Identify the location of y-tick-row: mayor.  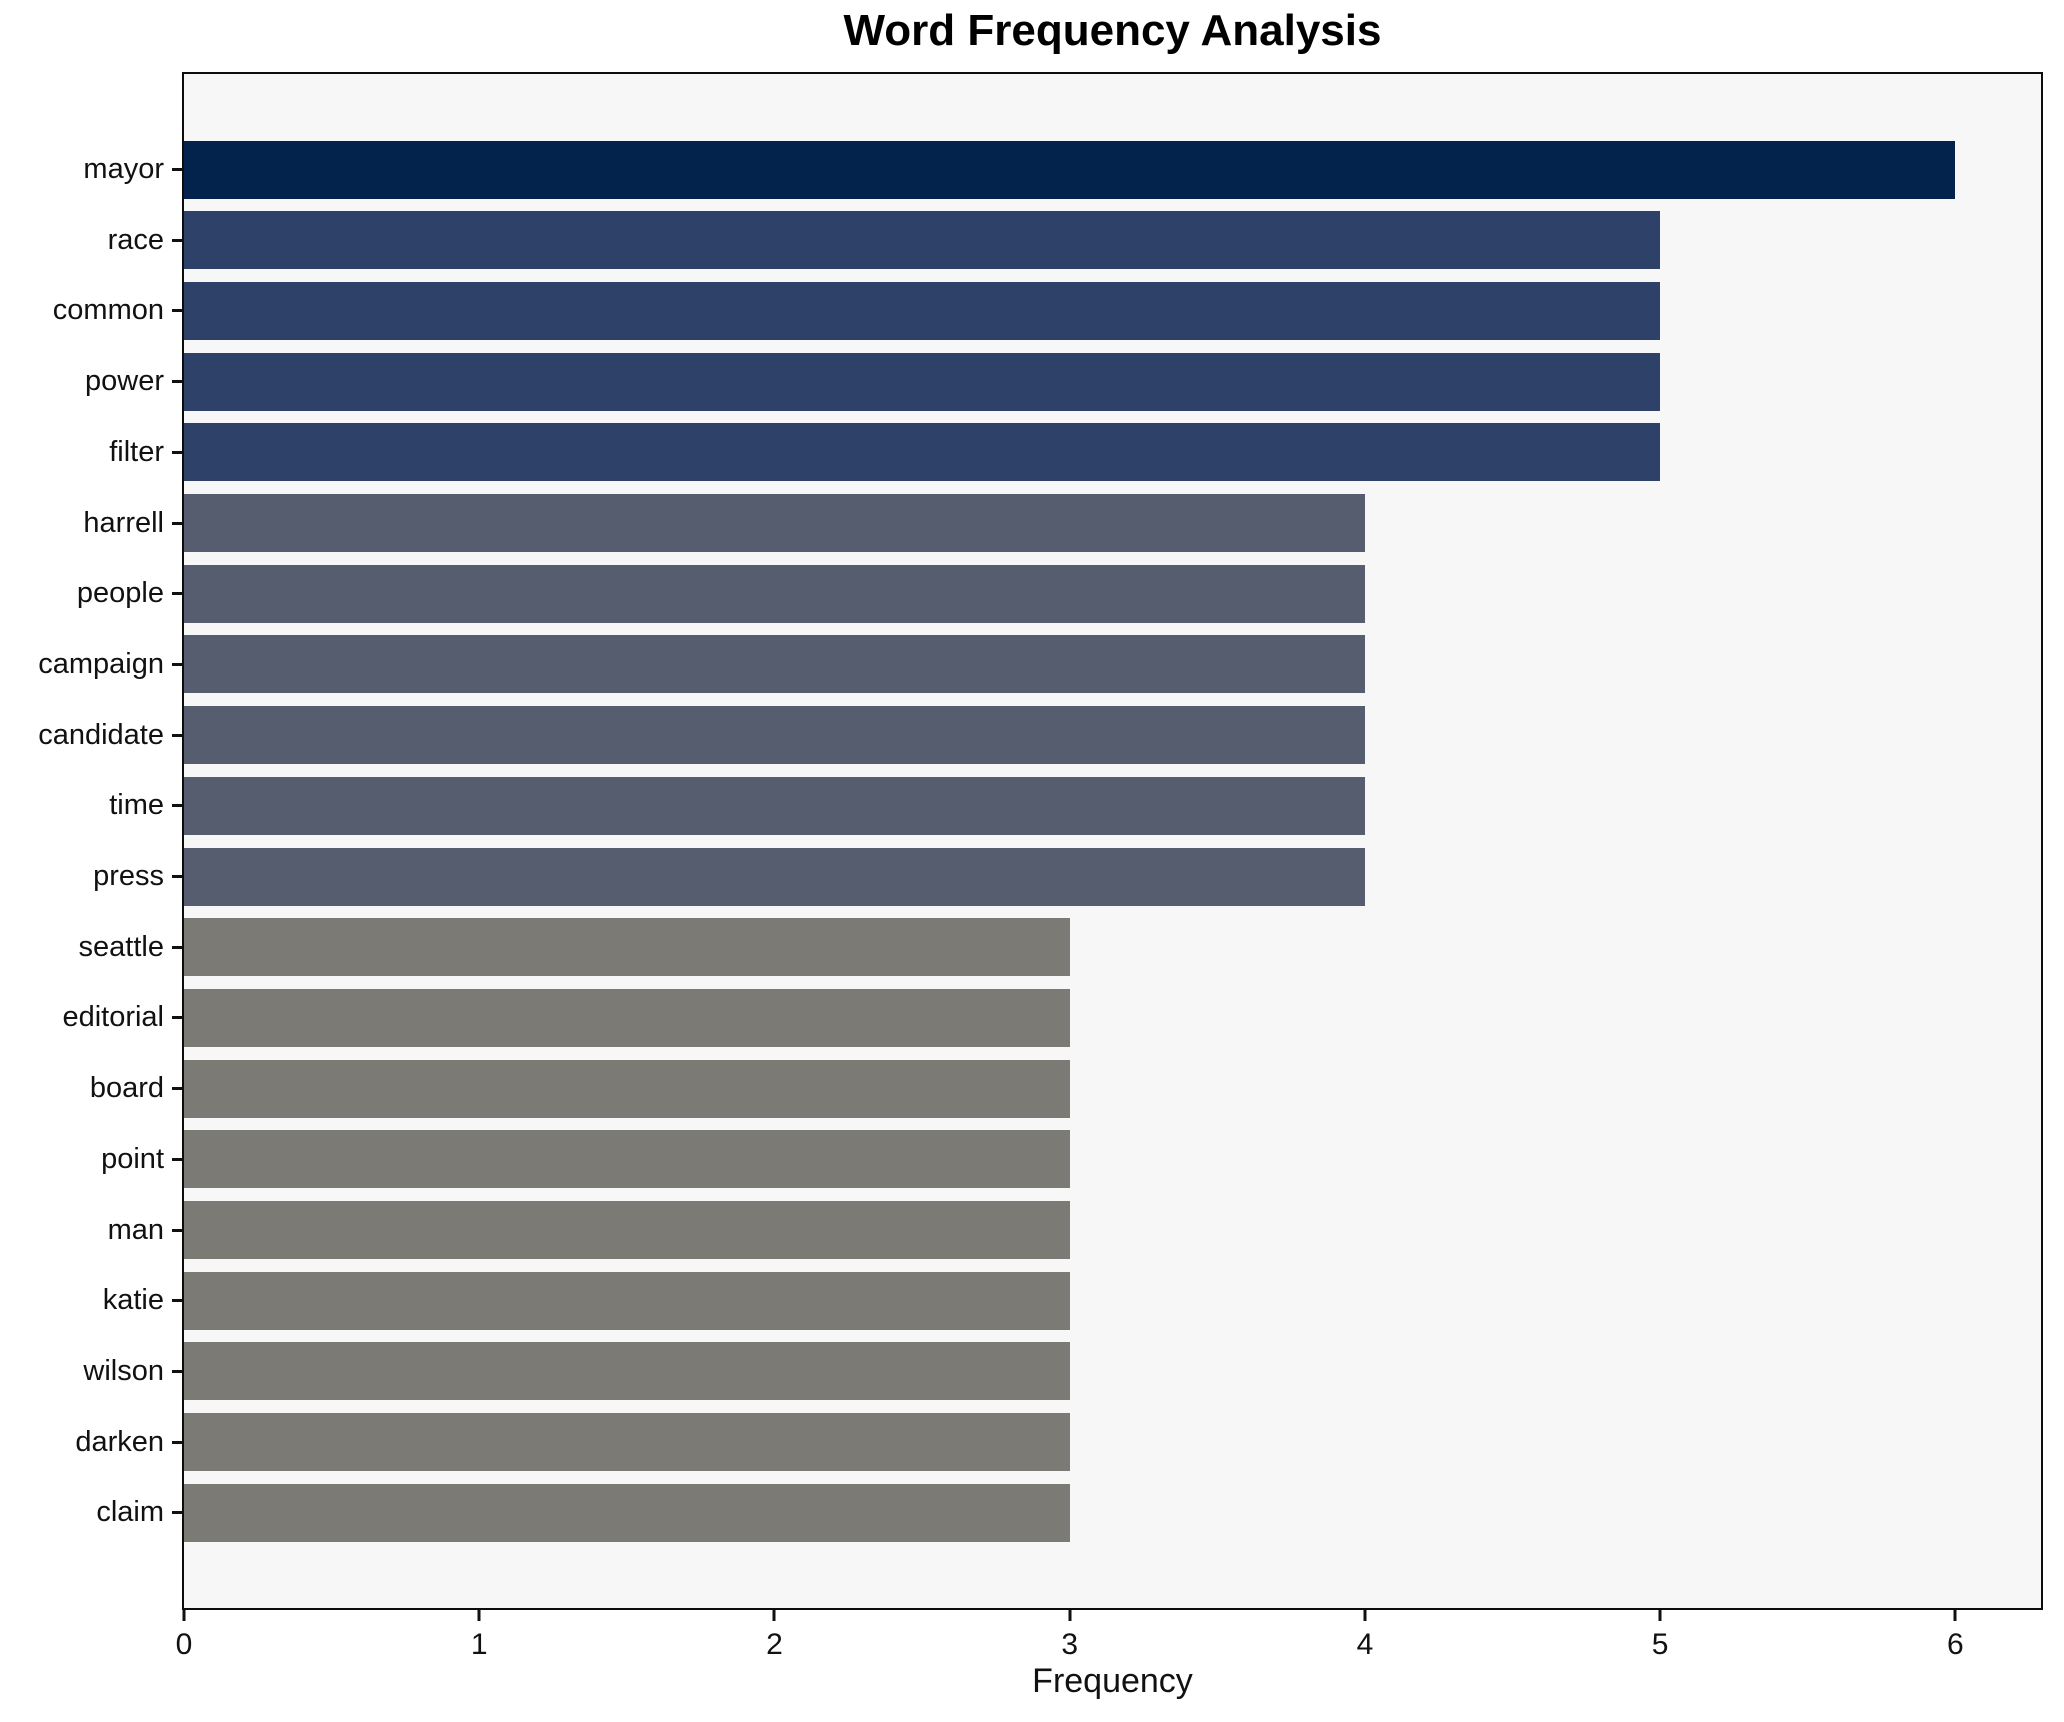
(91, 170).